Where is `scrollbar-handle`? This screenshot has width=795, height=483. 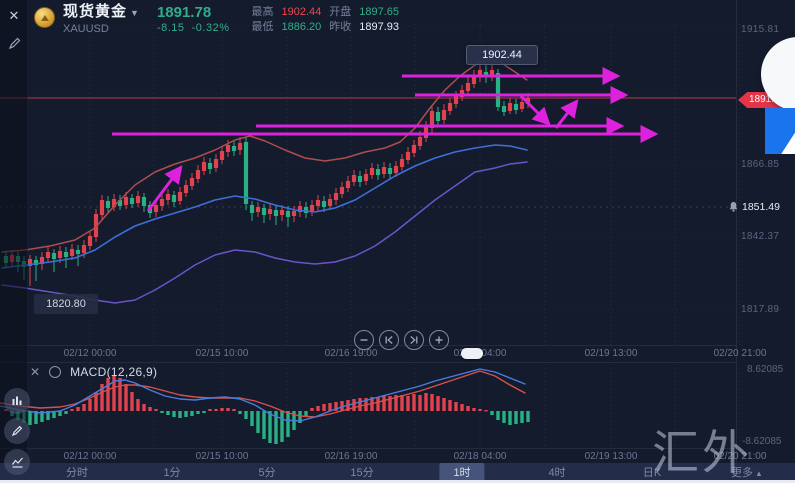 scrollbar-handle is located at coordinates (472, 353).